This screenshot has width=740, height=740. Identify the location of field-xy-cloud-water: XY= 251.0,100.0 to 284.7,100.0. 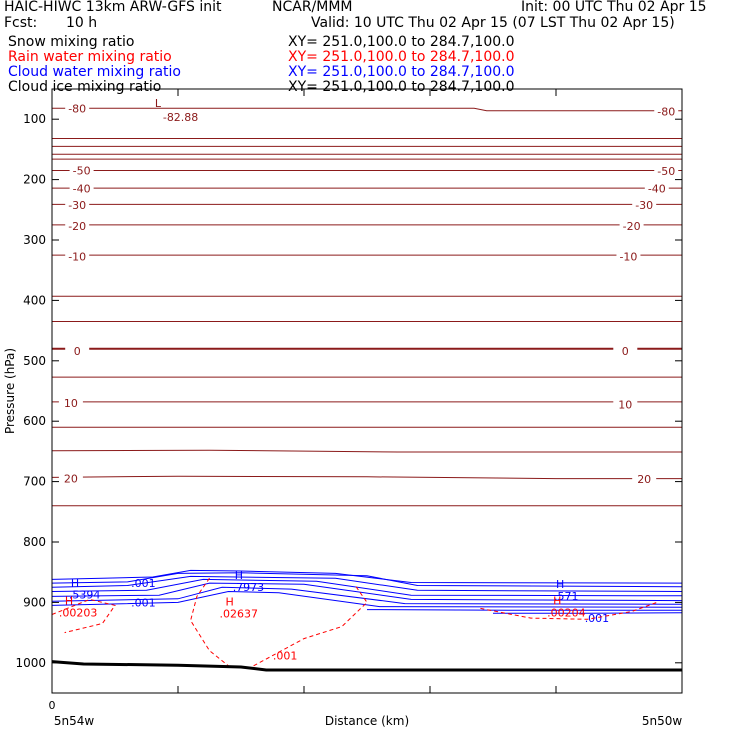
(401, 72).